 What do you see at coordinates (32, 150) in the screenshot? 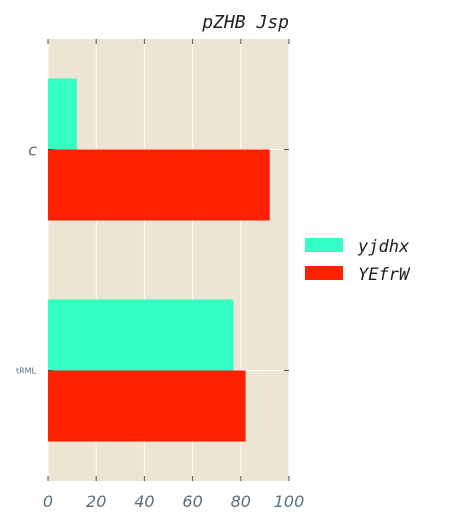
I see `y-tick-label: c` at bounding box center [32, 150].